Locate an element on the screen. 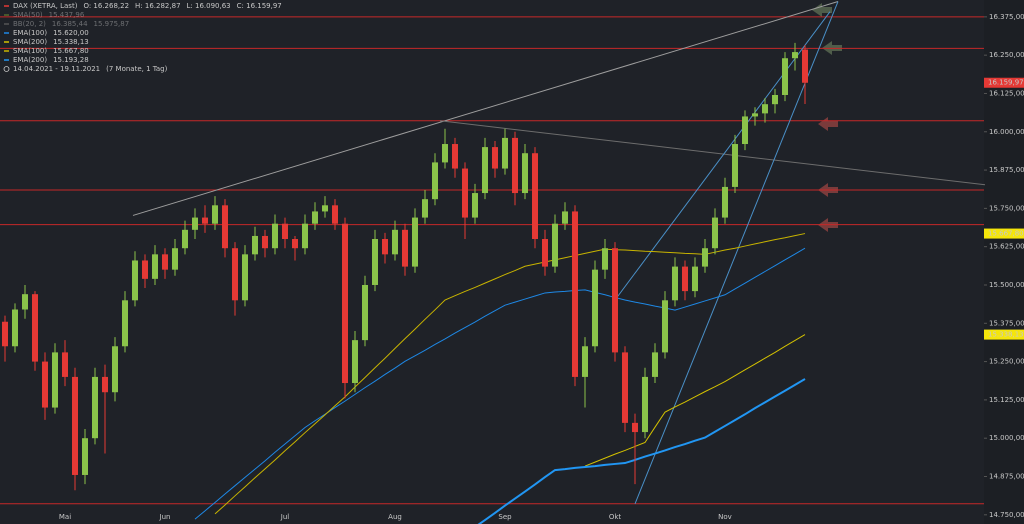  y-tick-label: 15.875,00 is located at coordinates (1006, 170).